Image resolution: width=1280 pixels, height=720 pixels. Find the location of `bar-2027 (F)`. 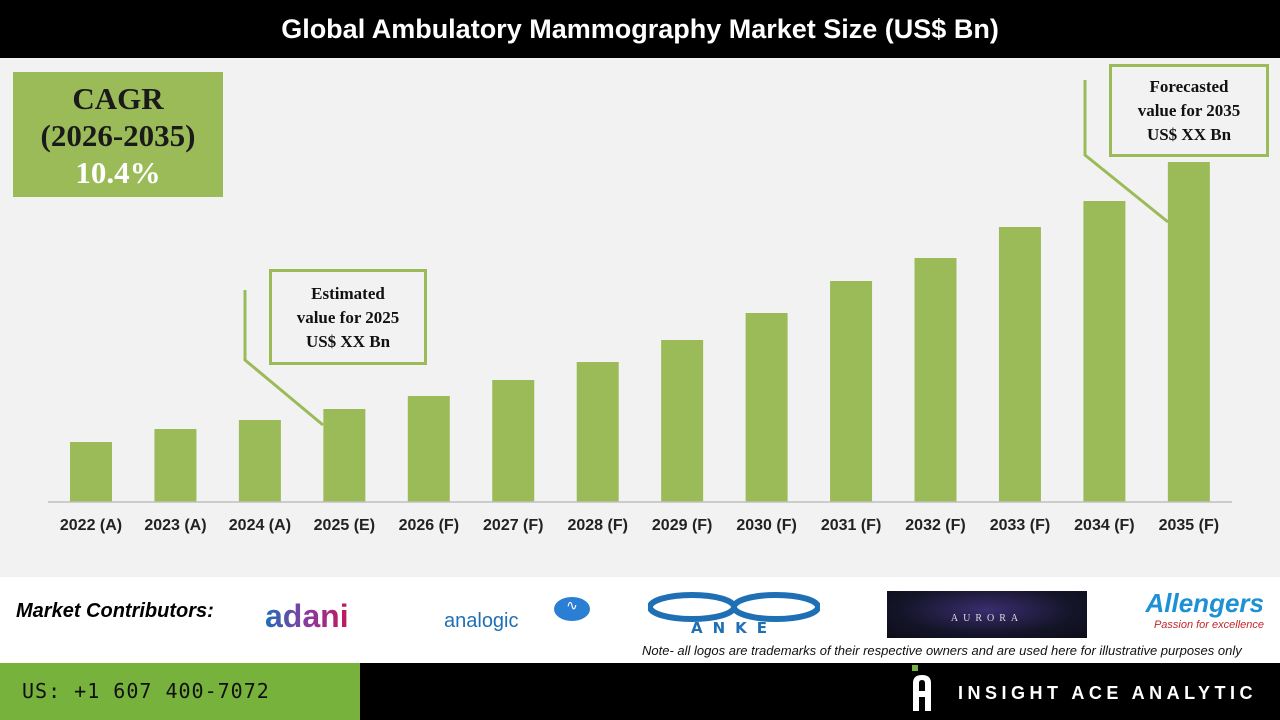

bar-2027 (F) is located at coordinates (513, 441).